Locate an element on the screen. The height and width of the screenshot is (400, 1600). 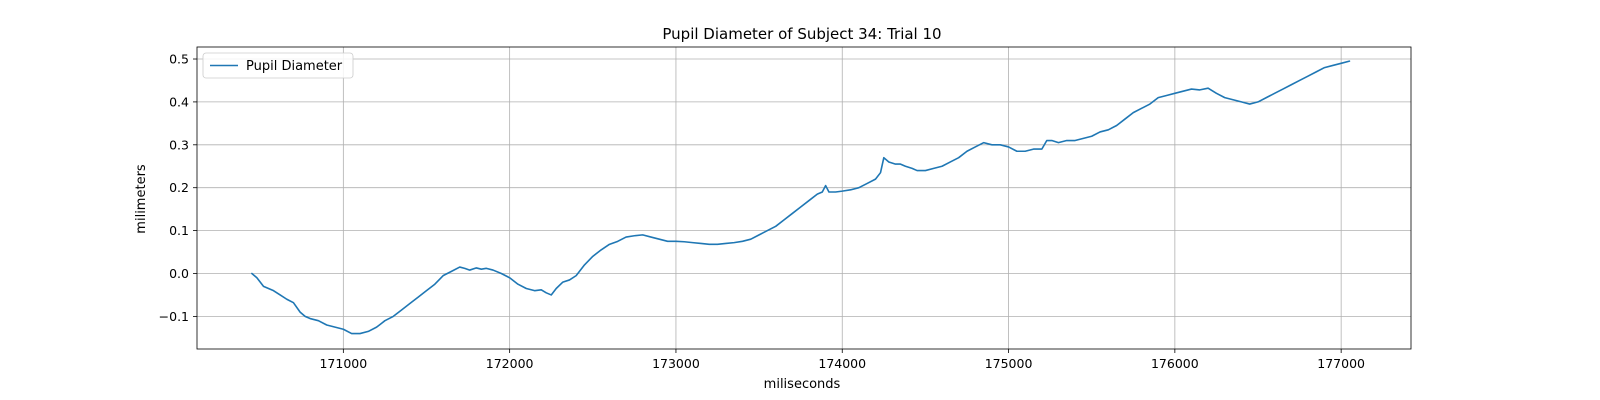
legend: Pupil Diameter is located at coordinates (278, 65).